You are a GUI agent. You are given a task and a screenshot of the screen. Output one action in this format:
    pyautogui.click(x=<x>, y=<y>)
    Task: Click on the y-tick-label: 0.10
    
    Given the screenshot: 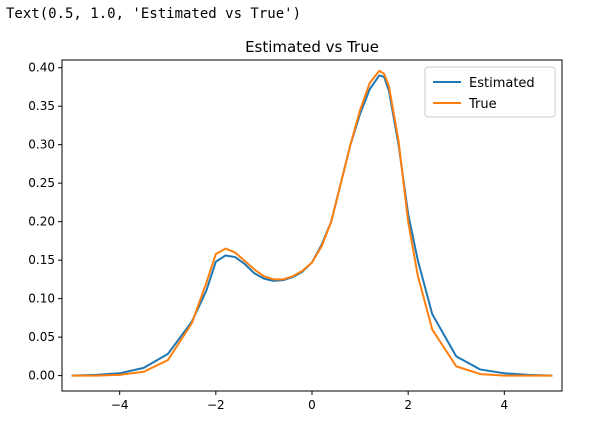 What is the action you would take?
    pyautogui.click(x=41, y=299)
    